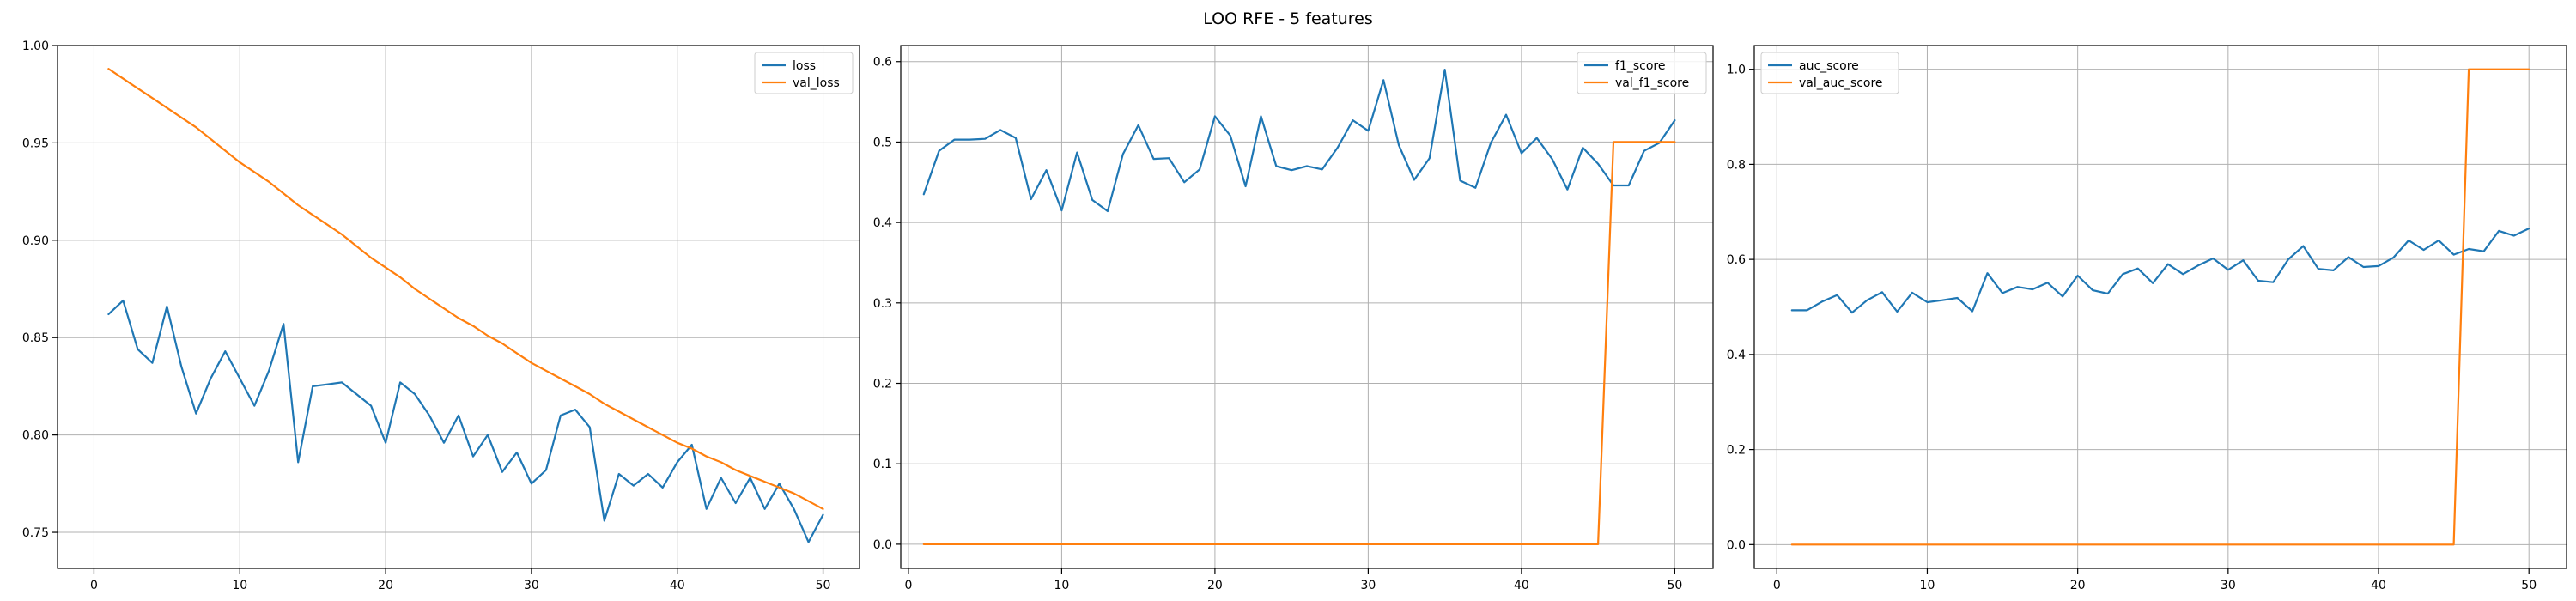 The height and width of the screenshot is (601, 2576). I want to click on legend: loss val_loss, so click(804, 73).